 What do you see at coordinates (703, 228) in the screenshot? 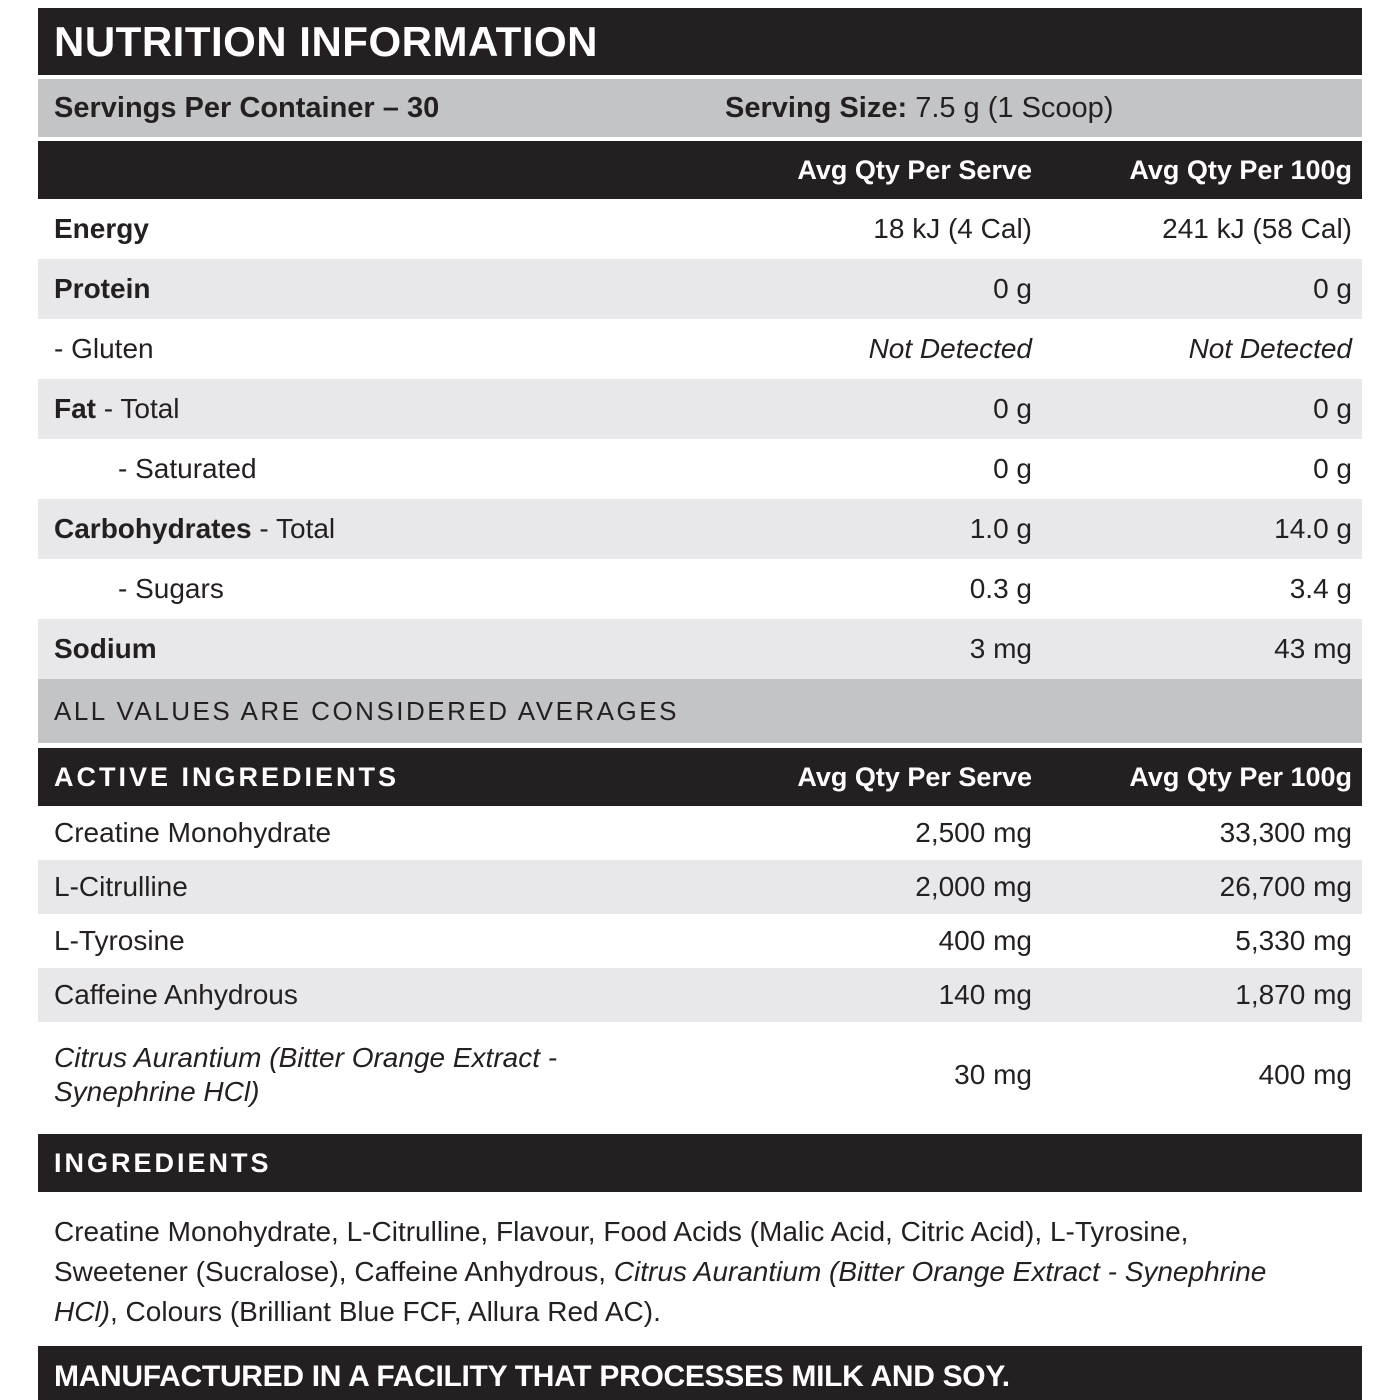
I see `table-row-energy: Energy 18 kJ (4 Cal) 241 kJ (58 Cal)` at bounding box center [703, 228].